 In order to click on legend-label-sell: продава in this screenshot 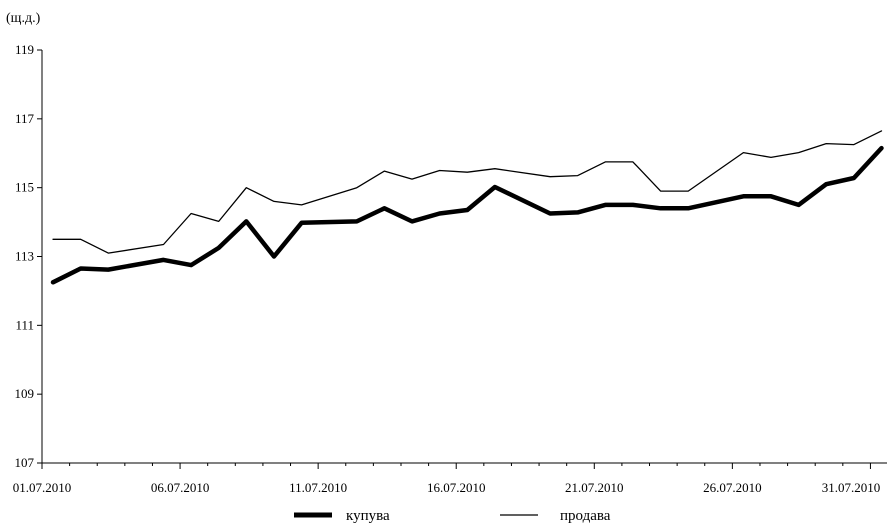, I will do `click(585, 516)`.